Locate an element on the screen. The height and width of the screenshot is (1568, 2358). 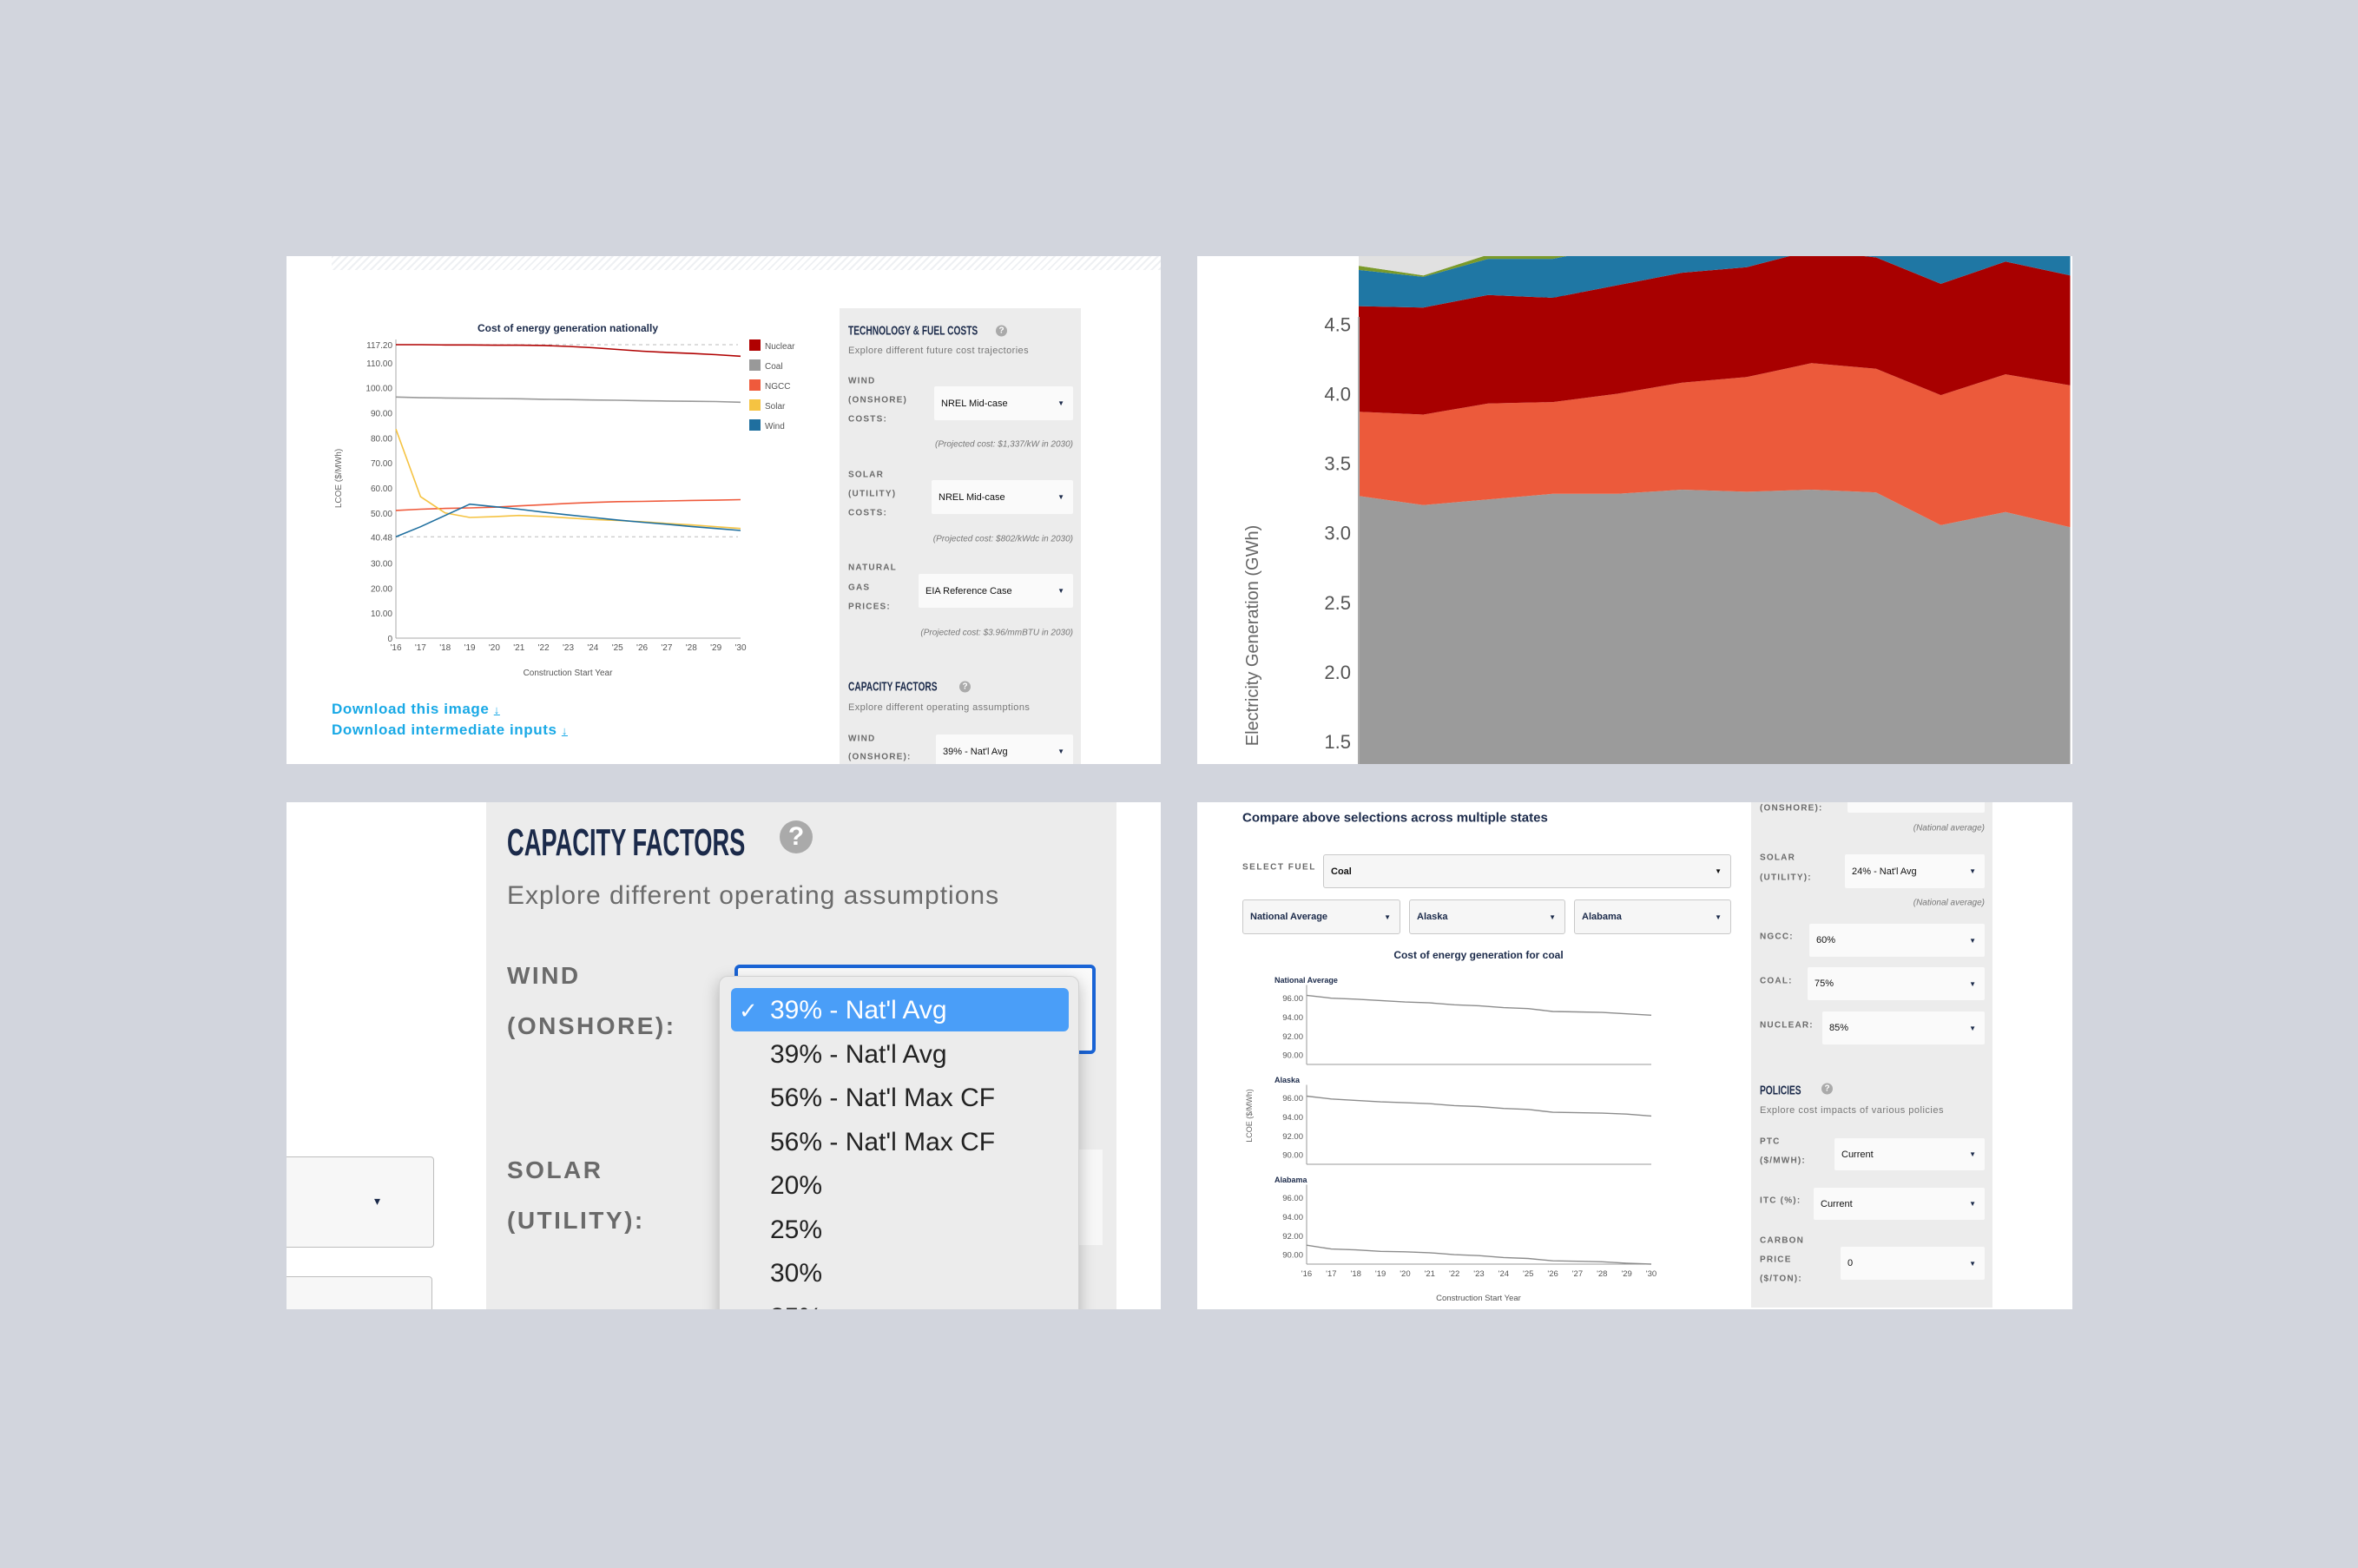
state-select-2: Alaska ▼ is located at coordinates (1487, 916).